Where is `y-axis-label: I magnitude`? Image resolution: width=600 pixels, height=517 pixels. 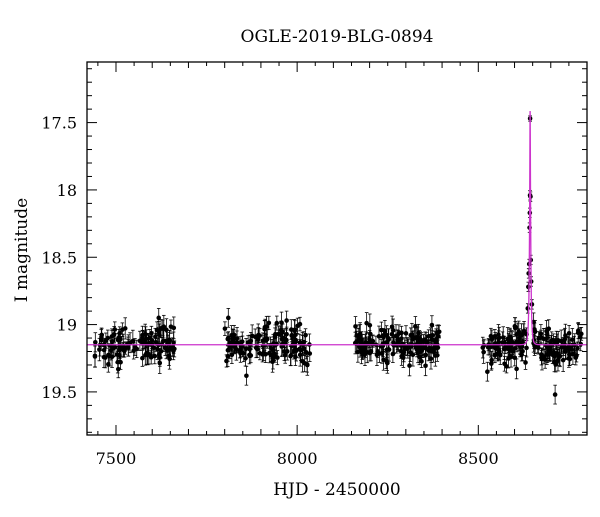 y-axis-label: I magnitude is located at coordinates (22, 250).